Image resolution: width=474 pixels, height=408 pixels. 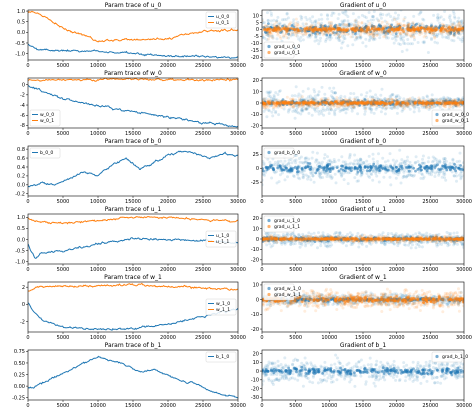 I want to click on legend-label: grad_u_0_1, so click(x=287, y=53).